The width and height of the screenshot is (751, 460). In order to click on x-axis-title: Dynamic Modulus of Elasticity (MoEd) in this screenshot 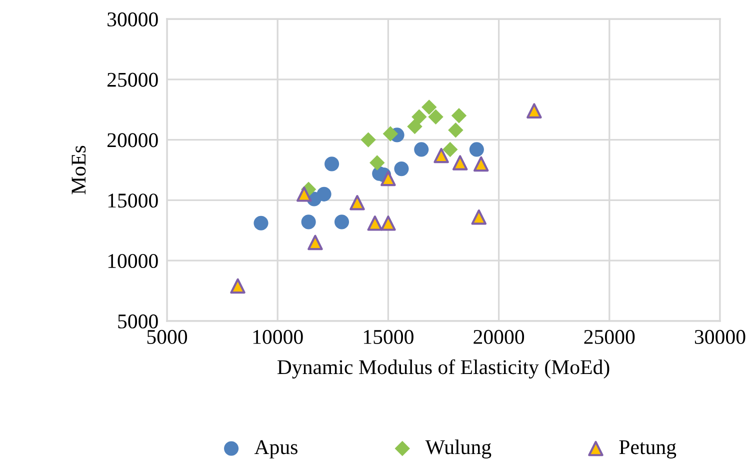, I will do `click(443, 368)`.